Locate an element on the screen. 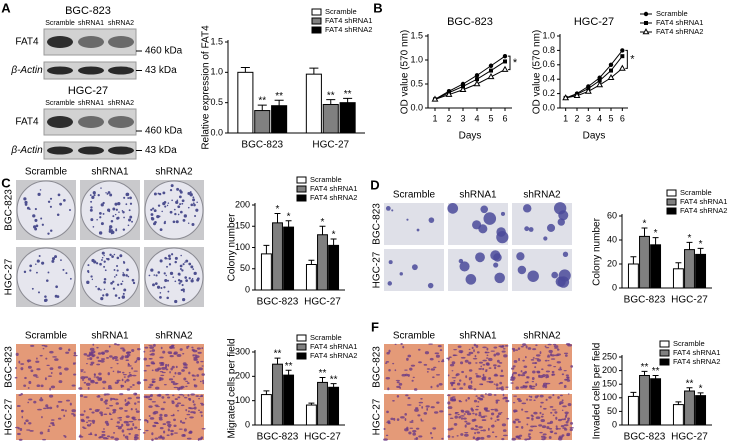 The height and width of the screenshot is (443, 729). significance: ** is located at coordinates (334, 379).